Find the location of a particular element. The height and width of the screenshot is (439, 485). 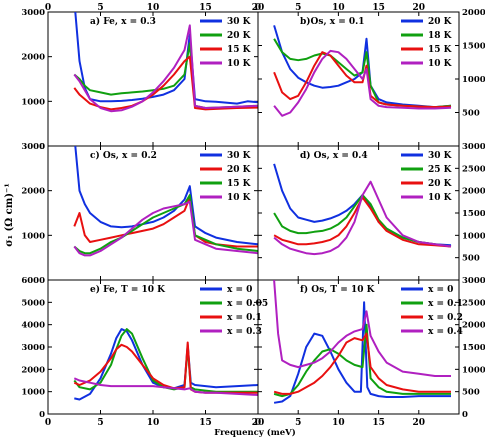

legend: 30 K 25 K 20 K 10 K is located at coordinates (427, 177).